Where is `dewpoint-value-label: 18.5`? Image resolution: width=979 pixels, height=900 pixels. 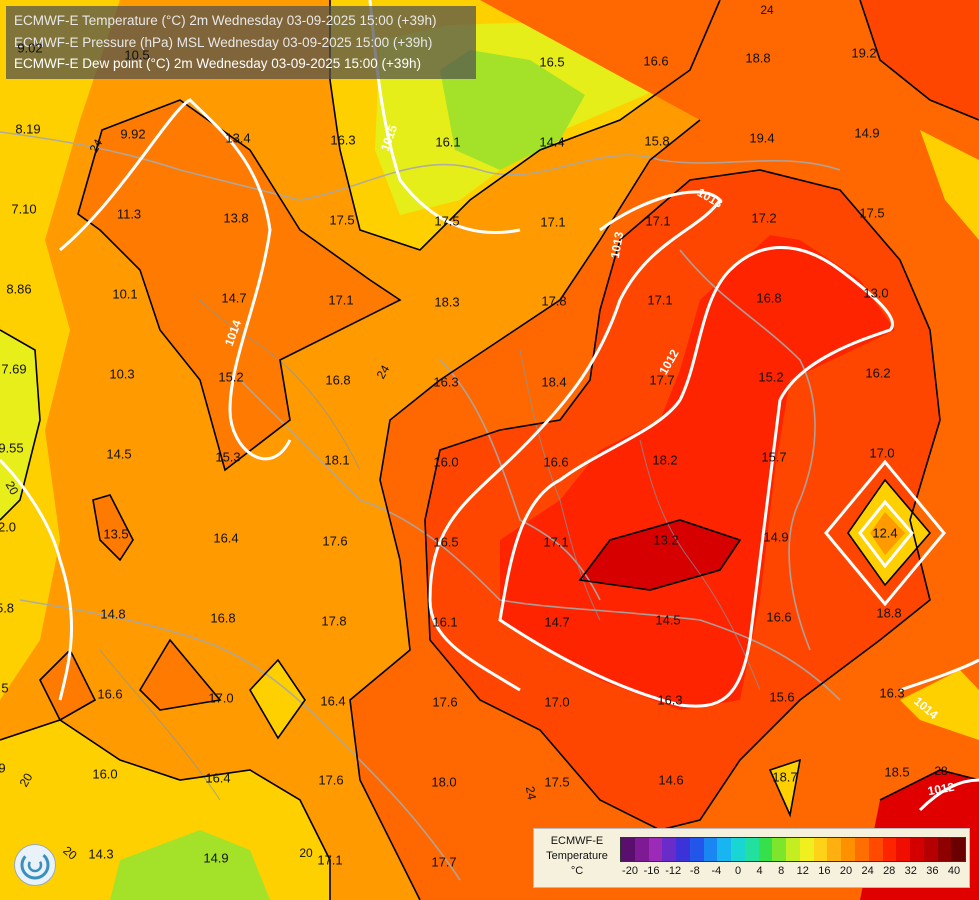 dewpoint-value-label: 18.5 is located at coordinates (897, 772).